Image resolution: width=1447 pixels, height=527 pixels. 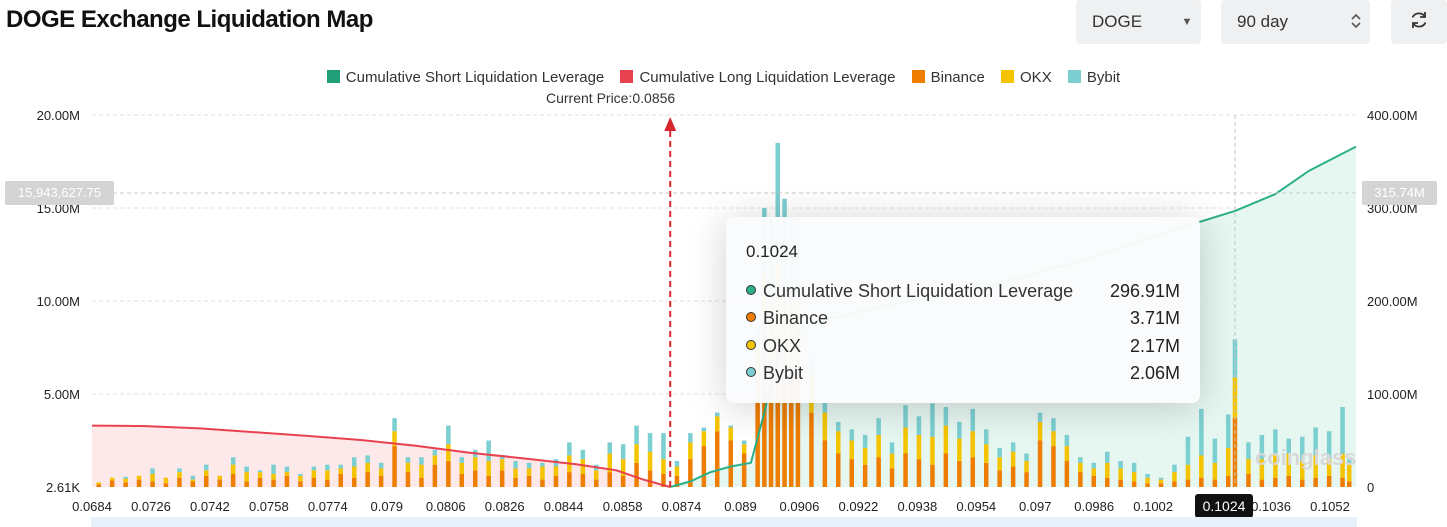 What do you see at coordinates (917, 506) in the screenshot?
I see `x-tick-label: 0.0938` at bounding box center [917, 506].